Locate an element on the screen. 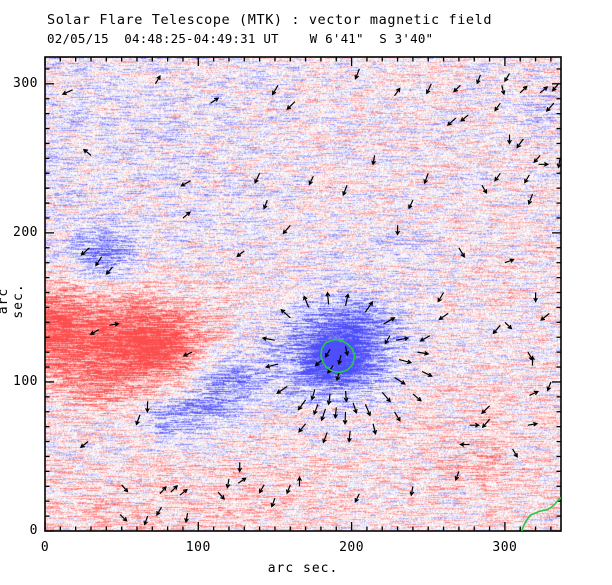 Image resolution: width=612 pixels, height=585 pixels. y-tick-label: 100 is located at coordinates (25, 381).